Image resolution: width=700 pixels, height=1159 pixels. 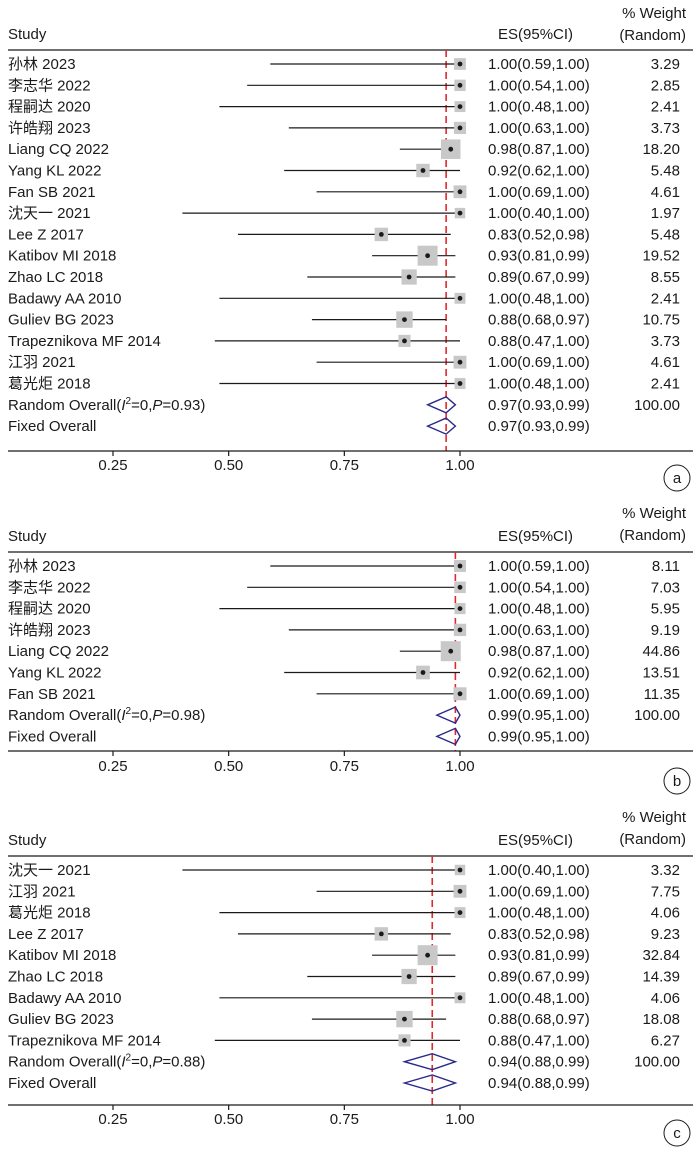 I want to click on study-label: Trapeznikova MF 2014, so click(x=84, y=341).